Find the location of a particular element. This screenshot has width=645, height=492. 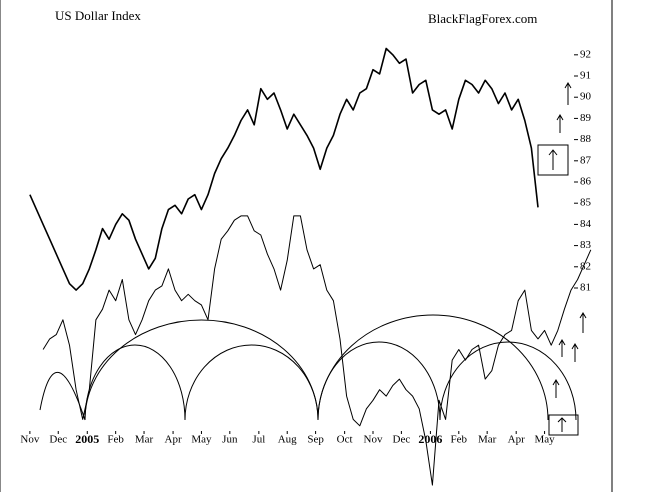

x-tick-label: 2006 is located at coordinates (430, 439).